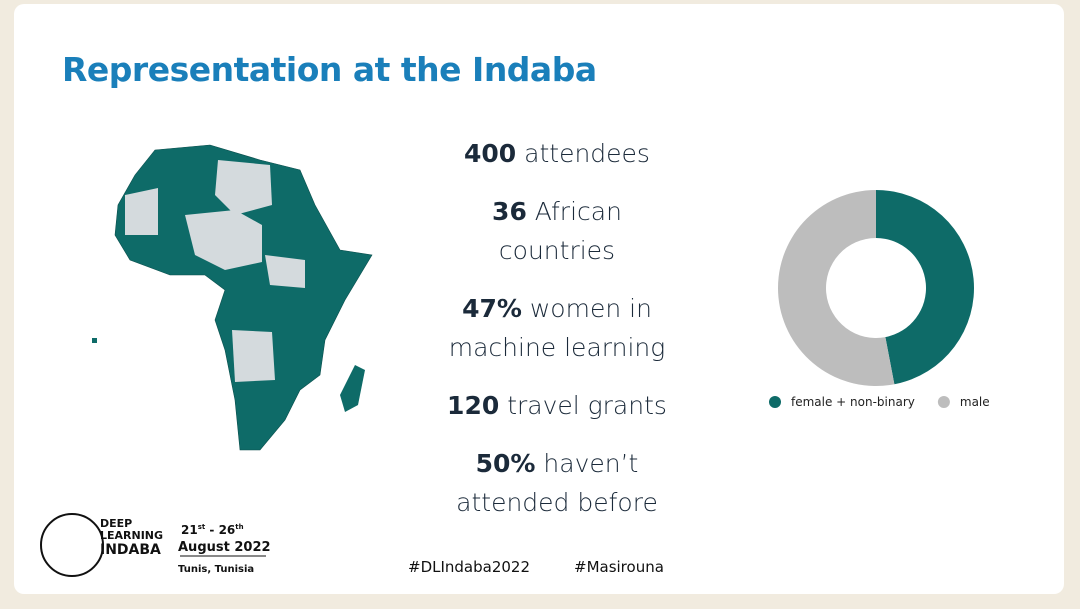 The width and height of the screenshot is (1080, 609). What do you see at coordinates (227, 530) in the screenshot?
I see `date: 26` at bounding box center [227, 530].